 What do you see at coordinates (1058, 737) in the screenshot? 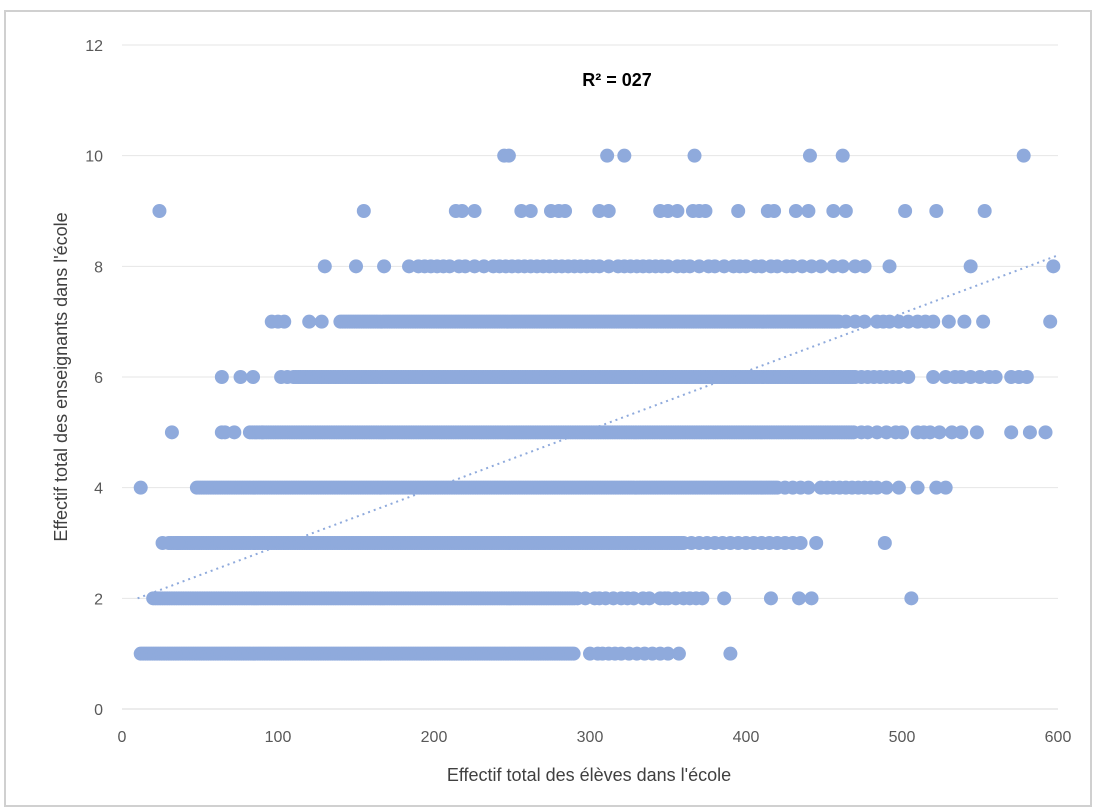
I see `x-tick-label: 600` at bounding box center [1058, 737].